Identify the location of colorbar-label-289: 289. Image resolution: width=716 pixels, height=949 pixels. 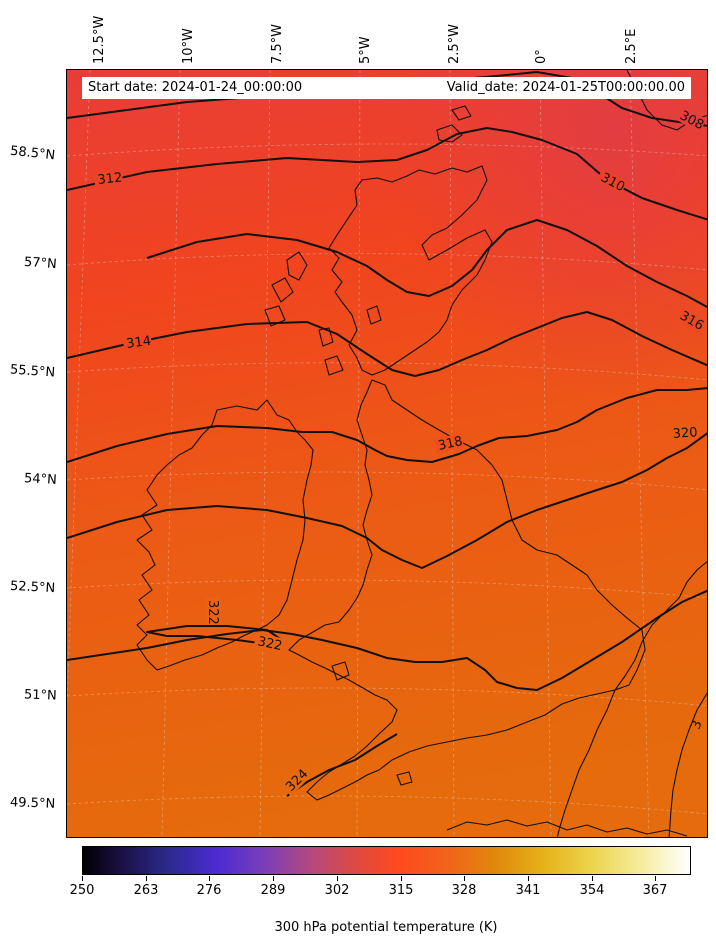
(273, 890).